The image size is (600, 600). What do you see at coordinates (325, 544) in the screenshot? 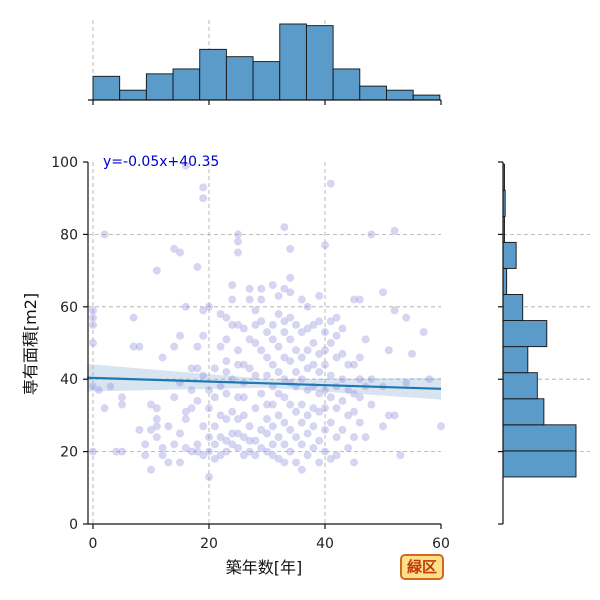
I see `x-tick-label: 40` at bounding box center [325, 544].